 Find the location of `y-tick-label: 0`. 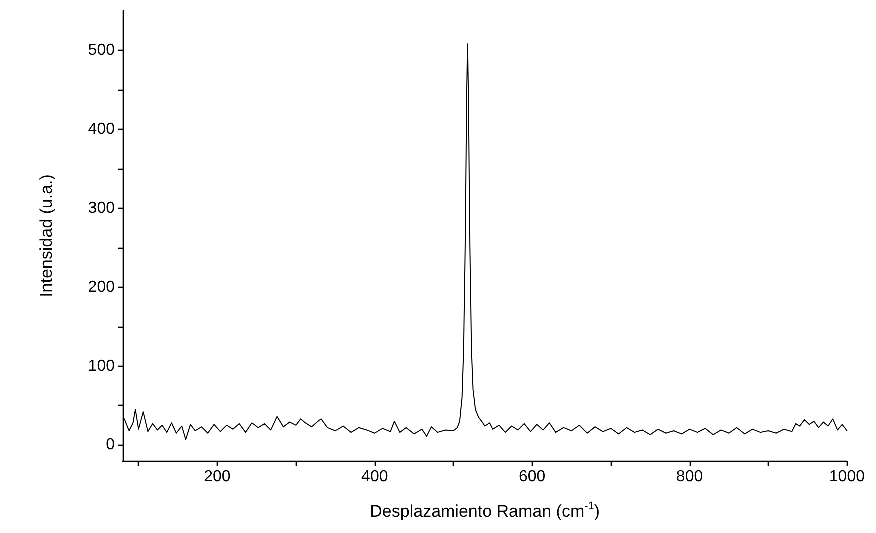

y-tick-label: 0 is located at coordinates (111, 445).